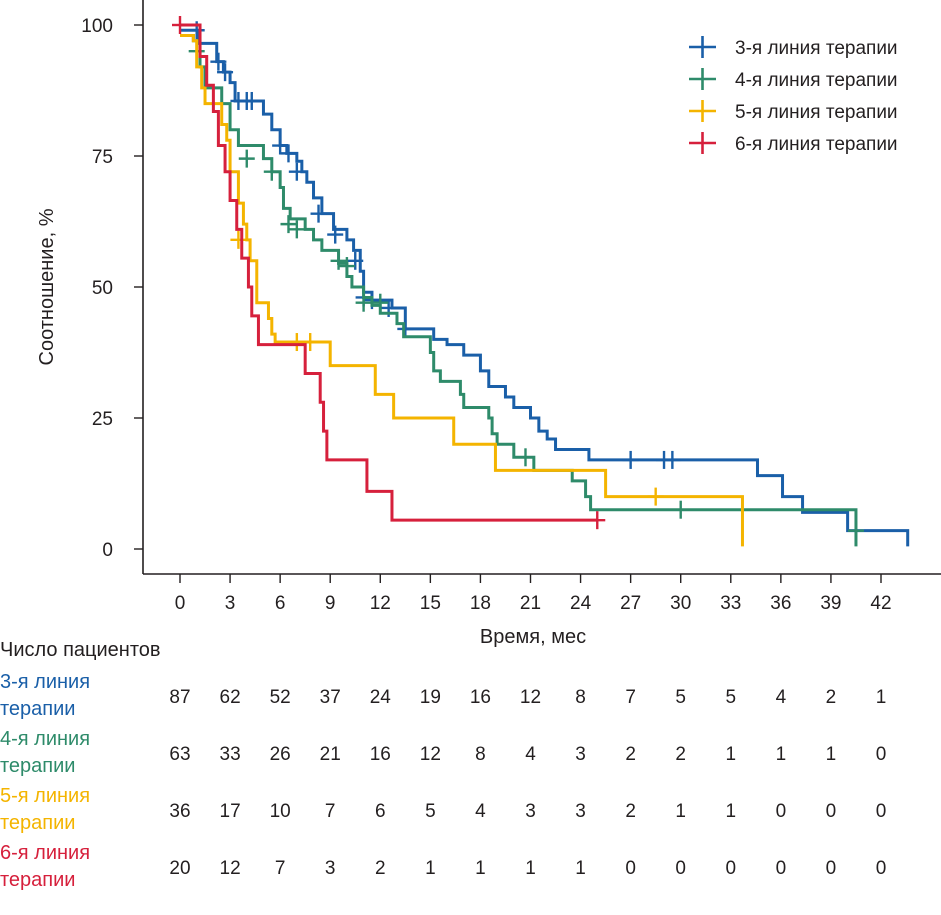  I want to click on risk-row-label-line1: 3-я линия, so click(45, 682).